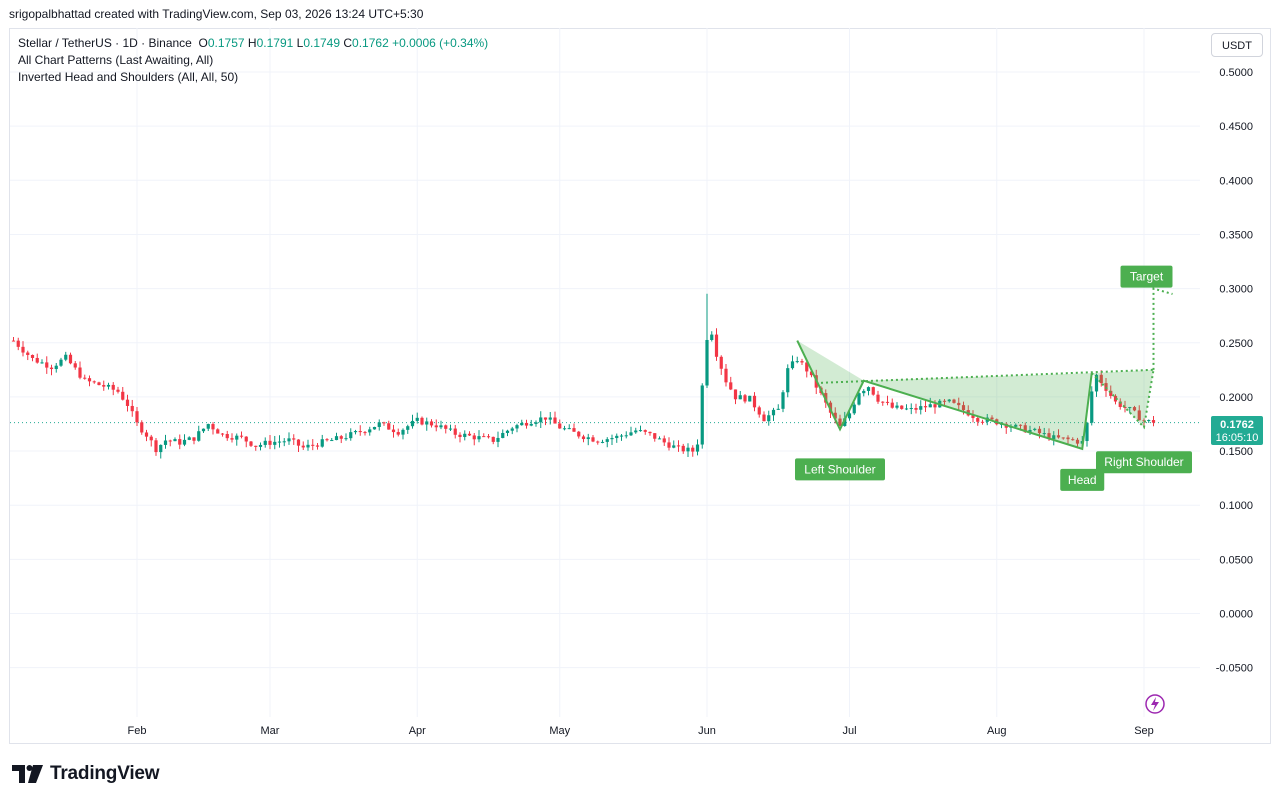 Image resolution: width=1280 pixels, height=805 pixels. What do you see at coordinates (1082, 480) in the screenshot?
I see `svg-text: Head` at bounding box center [1082, 480].